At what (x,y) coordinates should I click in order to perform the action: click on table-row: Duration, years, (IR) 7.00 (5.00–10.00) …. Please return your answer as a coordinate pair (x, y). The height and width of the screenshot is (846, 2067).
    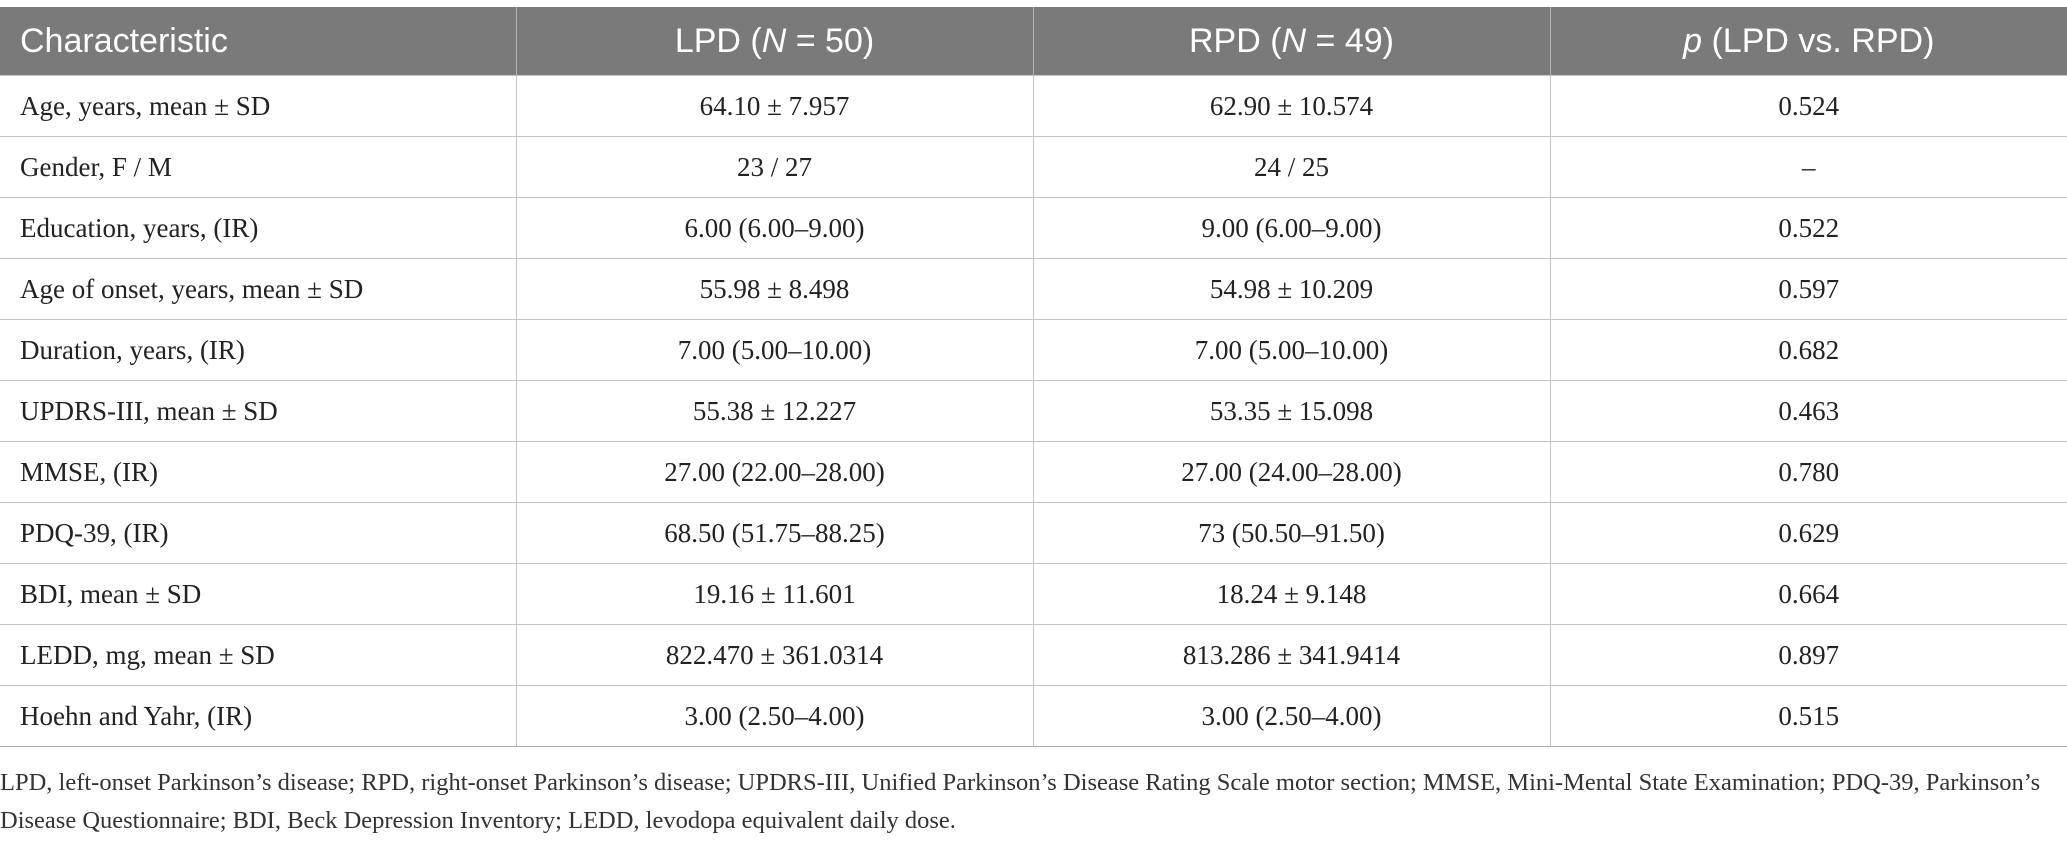
    Looking at the image, I should click on (1033, 350).